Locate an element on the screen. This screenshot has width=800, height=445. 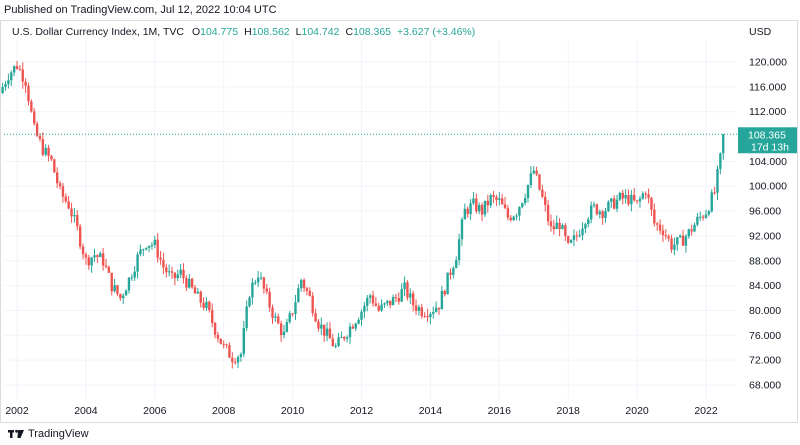
last-price-value: 108.365 is located at coordinates (767, 135).